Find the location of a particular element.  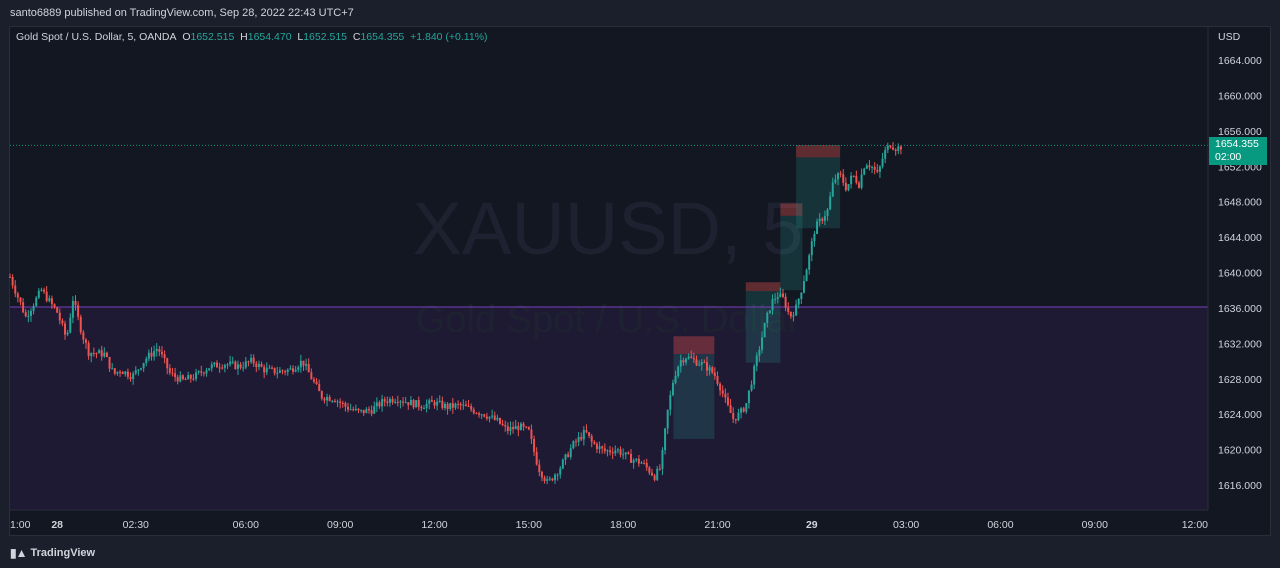

low-label: L is located at coordinates (300, 37).